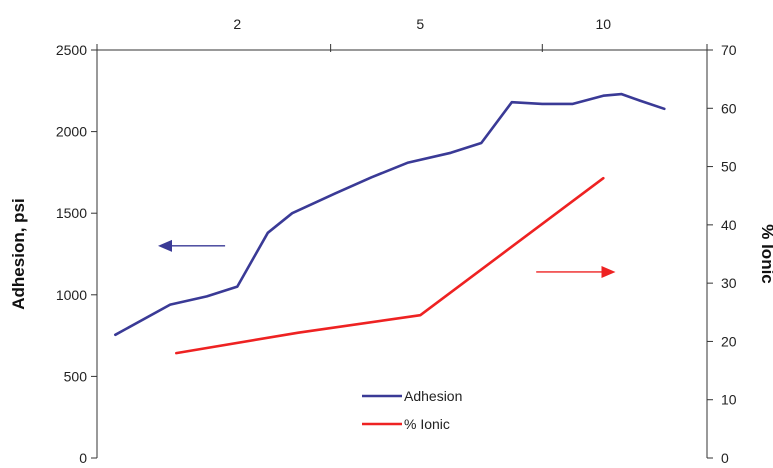 This screenshot has width=773, height=468. I want to click on right-tick-label: 70, so click(729, 50).